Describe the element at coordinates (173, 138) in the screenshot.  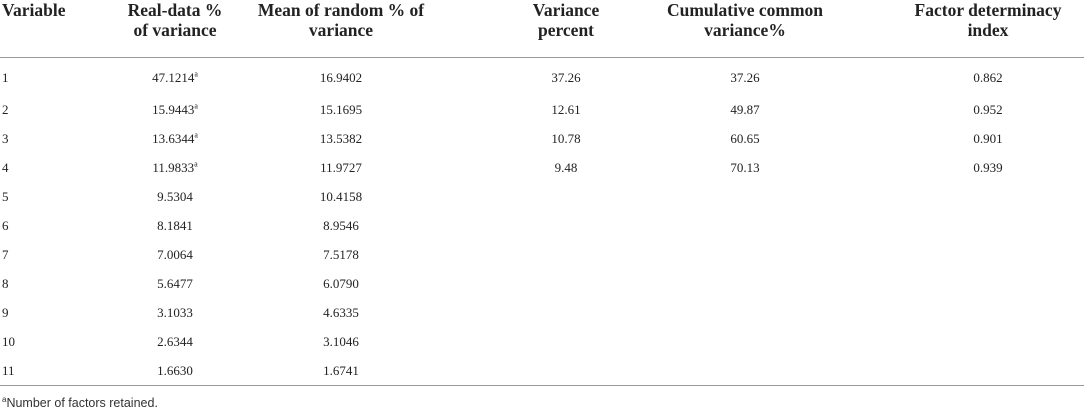
I see `cell-real-data-value: 13.6344` at that location.